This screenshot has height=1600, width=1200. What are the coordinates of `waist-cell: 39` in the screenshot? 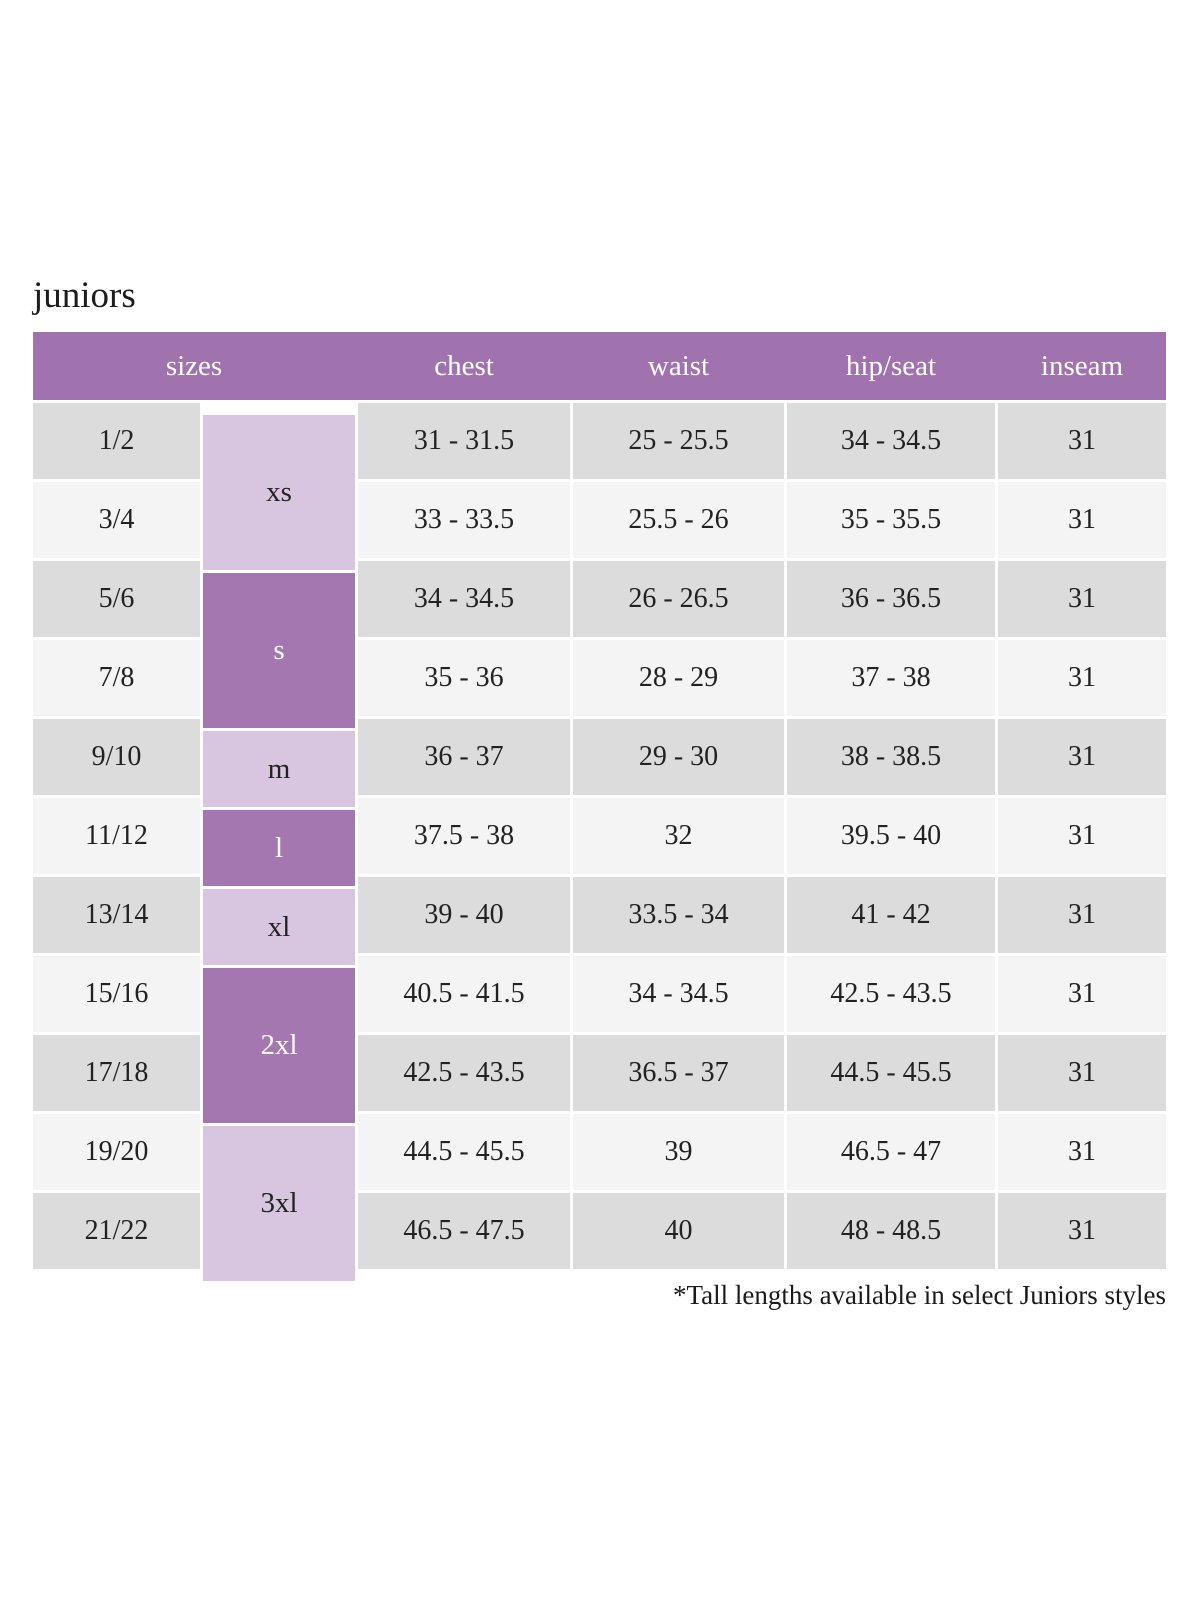 It's located at (678, 1152).